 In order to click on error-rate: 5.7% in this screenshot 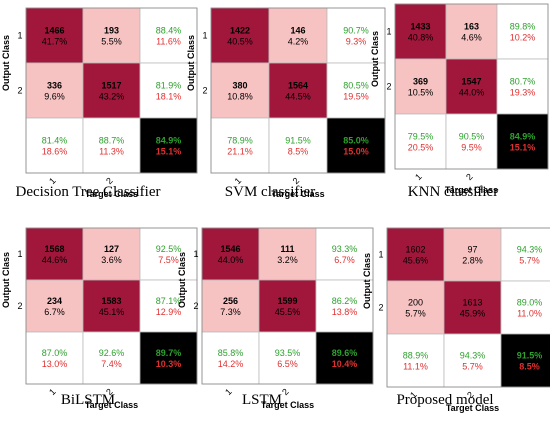, I will do `click(472, 367)`.